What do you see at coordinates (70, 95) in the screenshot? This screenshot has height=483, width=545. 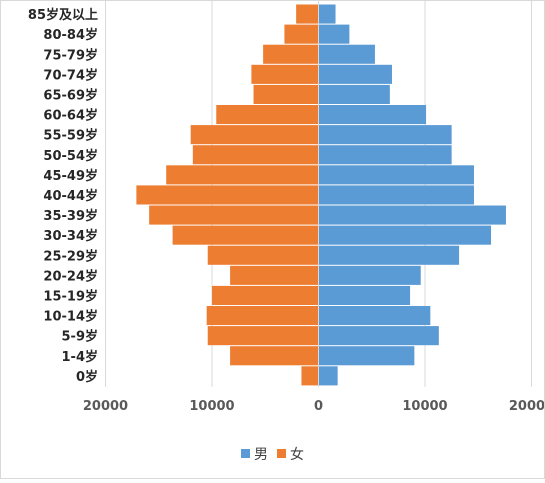 I see `category-label: 65-69岁` at bounding box center [70, 95].